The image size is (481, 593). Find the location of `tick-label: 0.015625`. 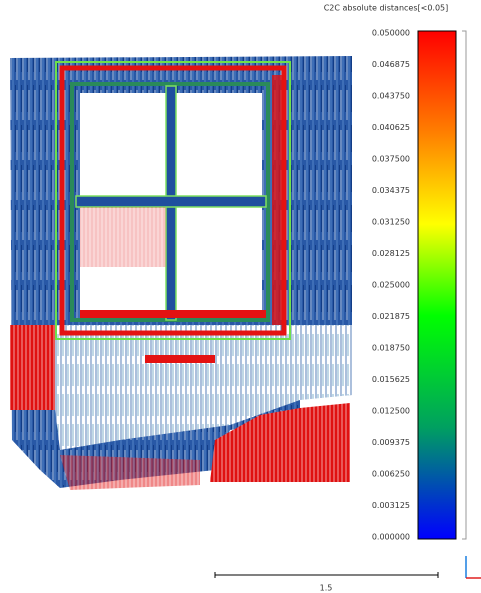

tick-label: 0.015625 is located at coordinates (391, 379).